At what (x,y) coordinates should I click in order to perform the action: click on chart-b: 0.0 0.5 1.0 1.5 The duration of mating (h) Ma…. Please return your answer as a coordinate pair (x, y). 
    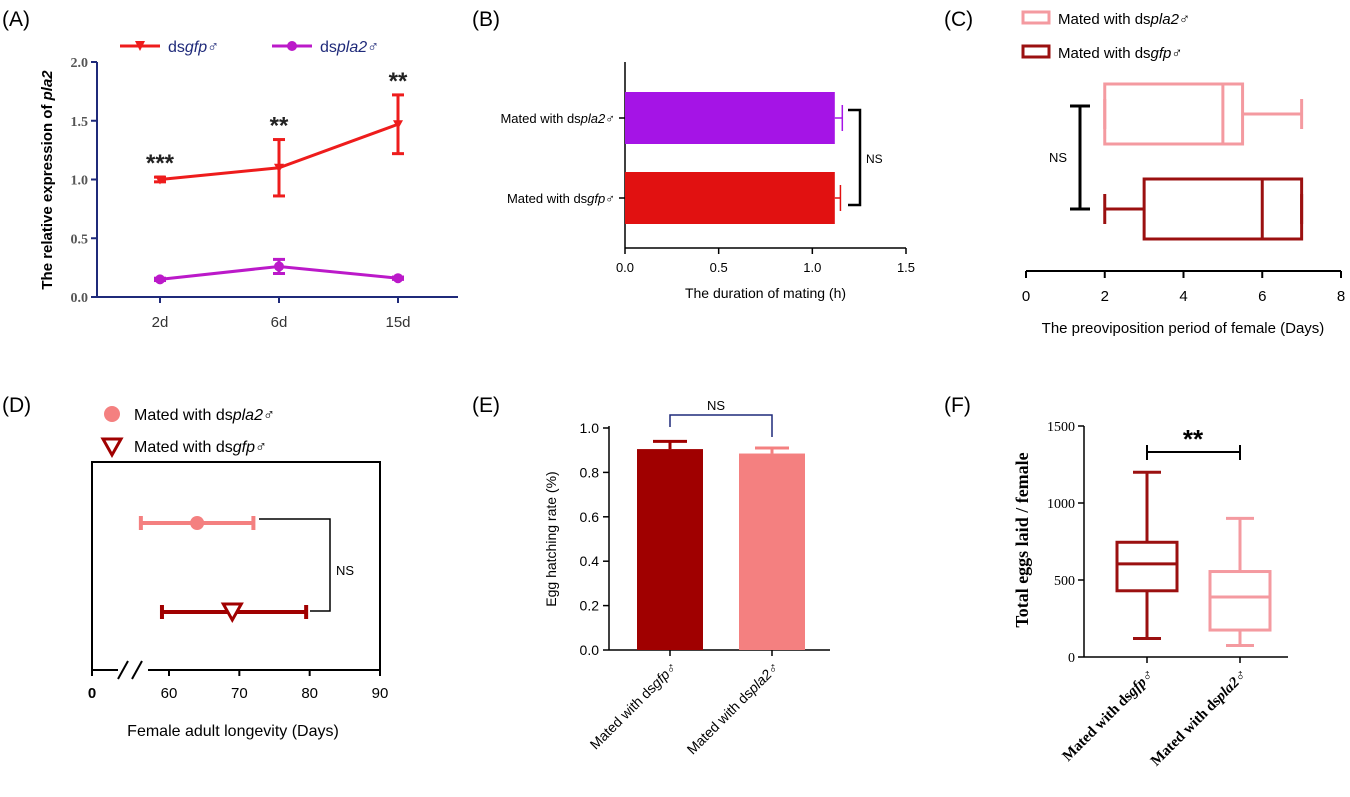
    Looking at the image, I should click on (707, 181).